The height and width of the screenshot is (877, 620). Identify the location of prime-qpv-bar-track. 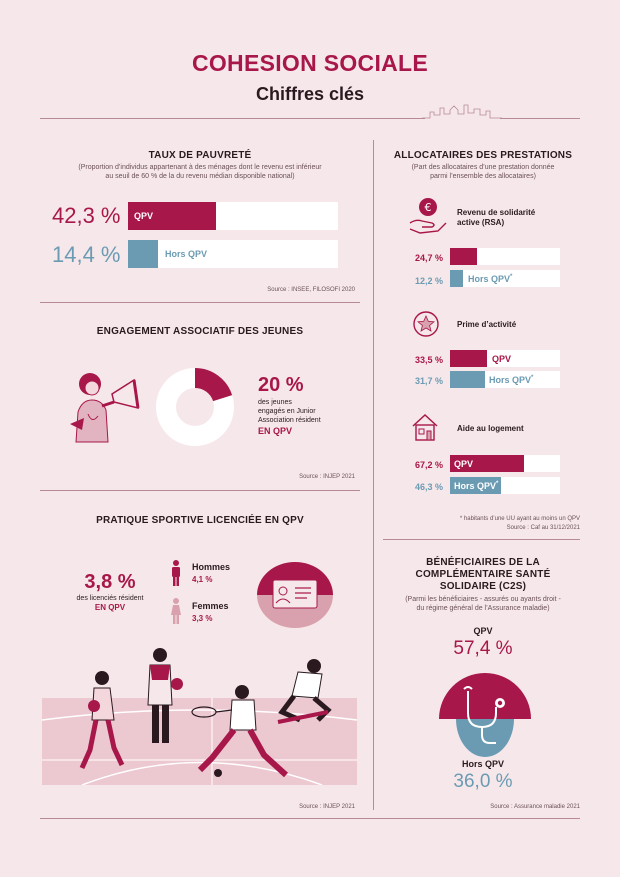
(505, 358).